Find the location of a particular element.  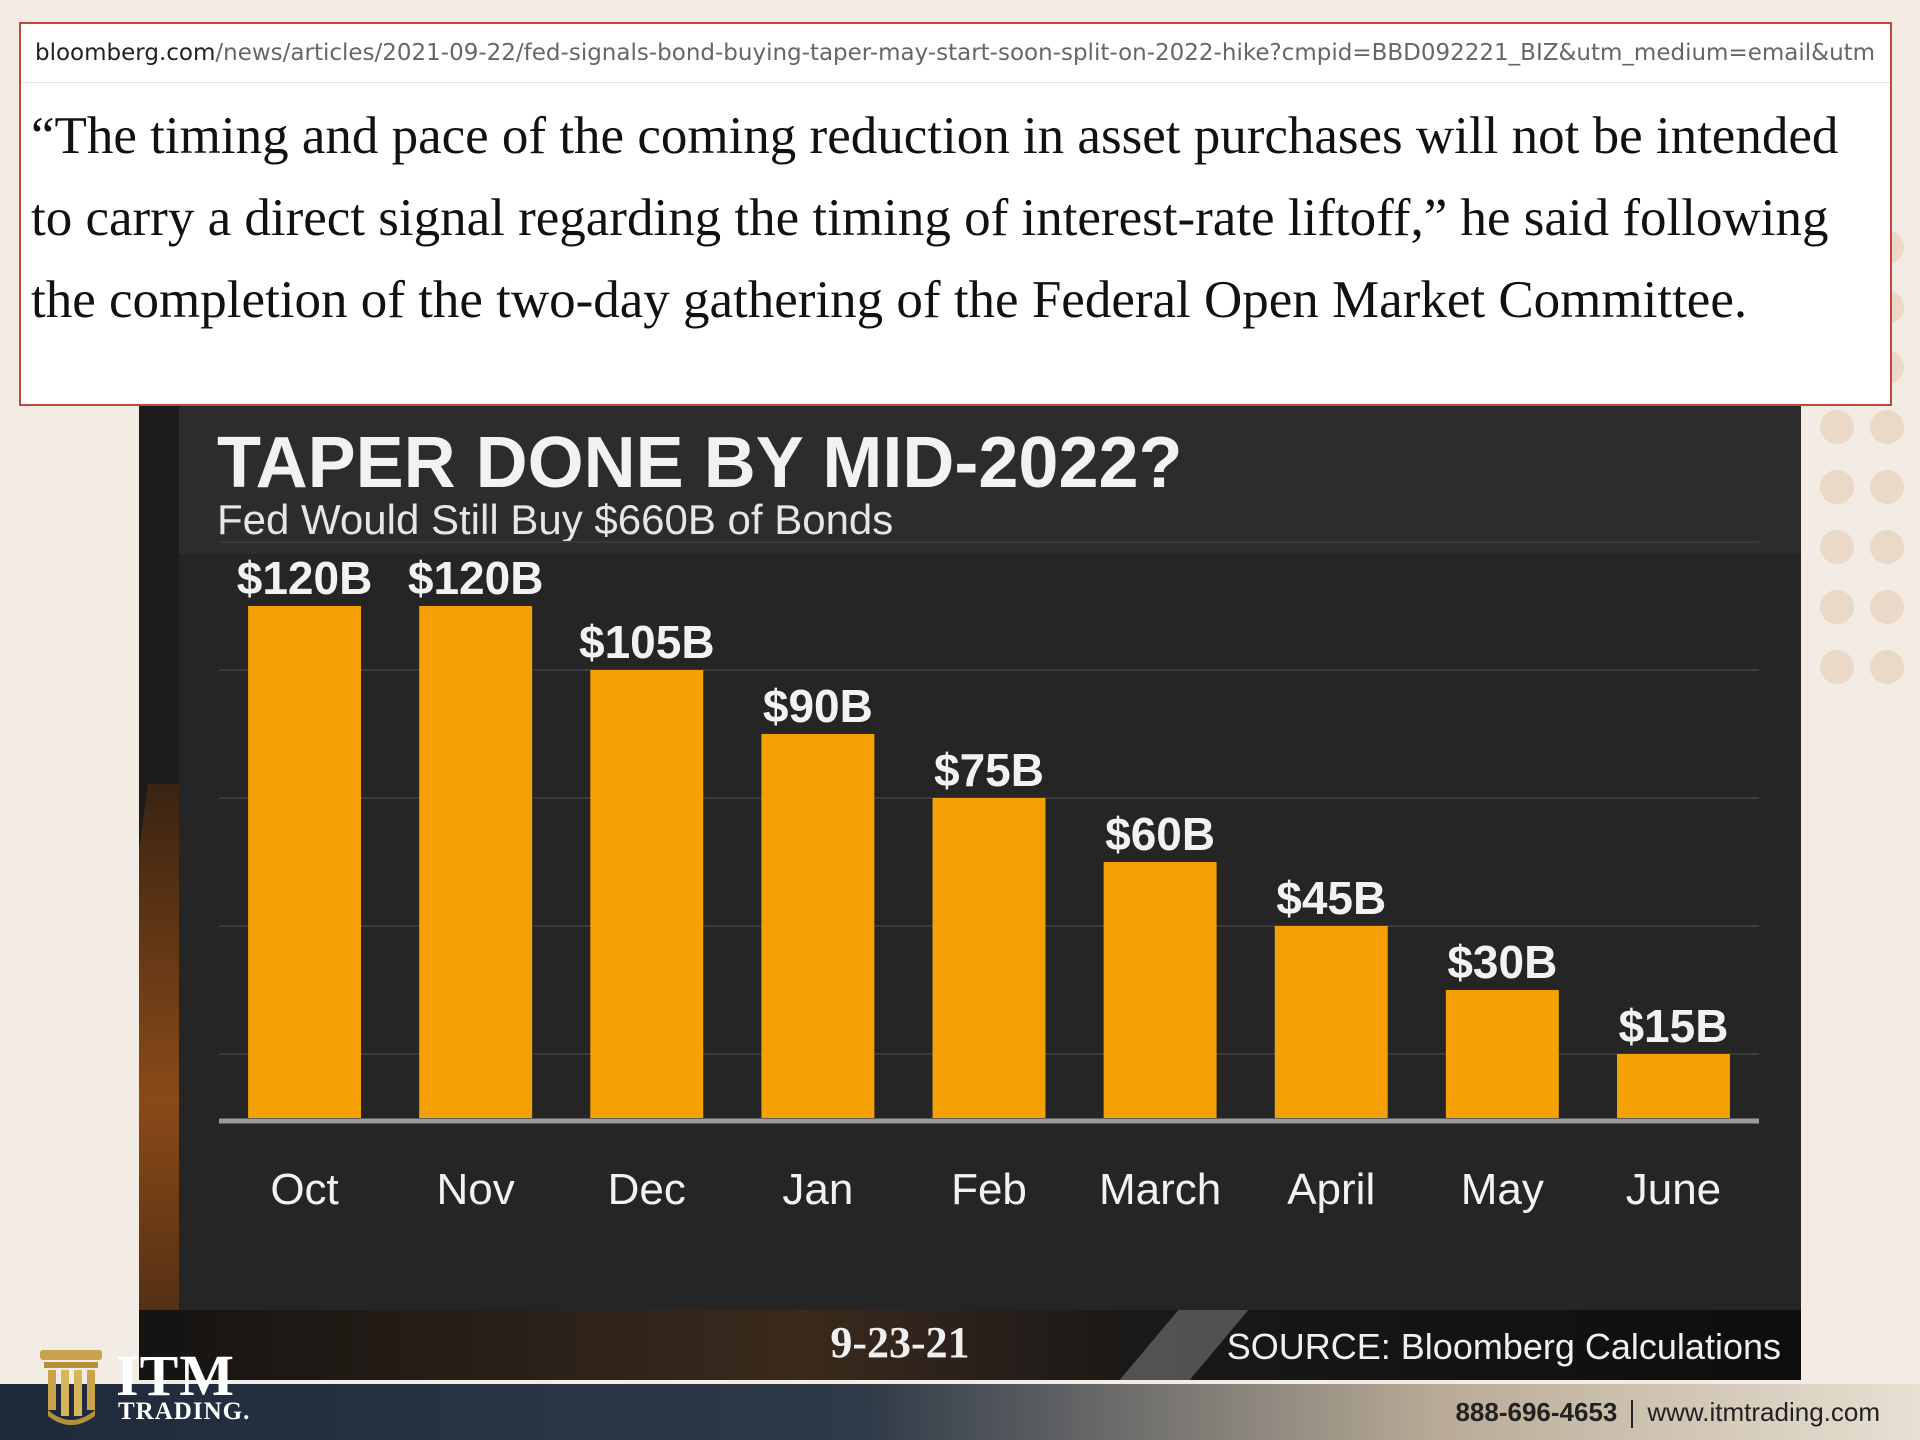

logo-name: ITM is located at coordinates (175, 1375).